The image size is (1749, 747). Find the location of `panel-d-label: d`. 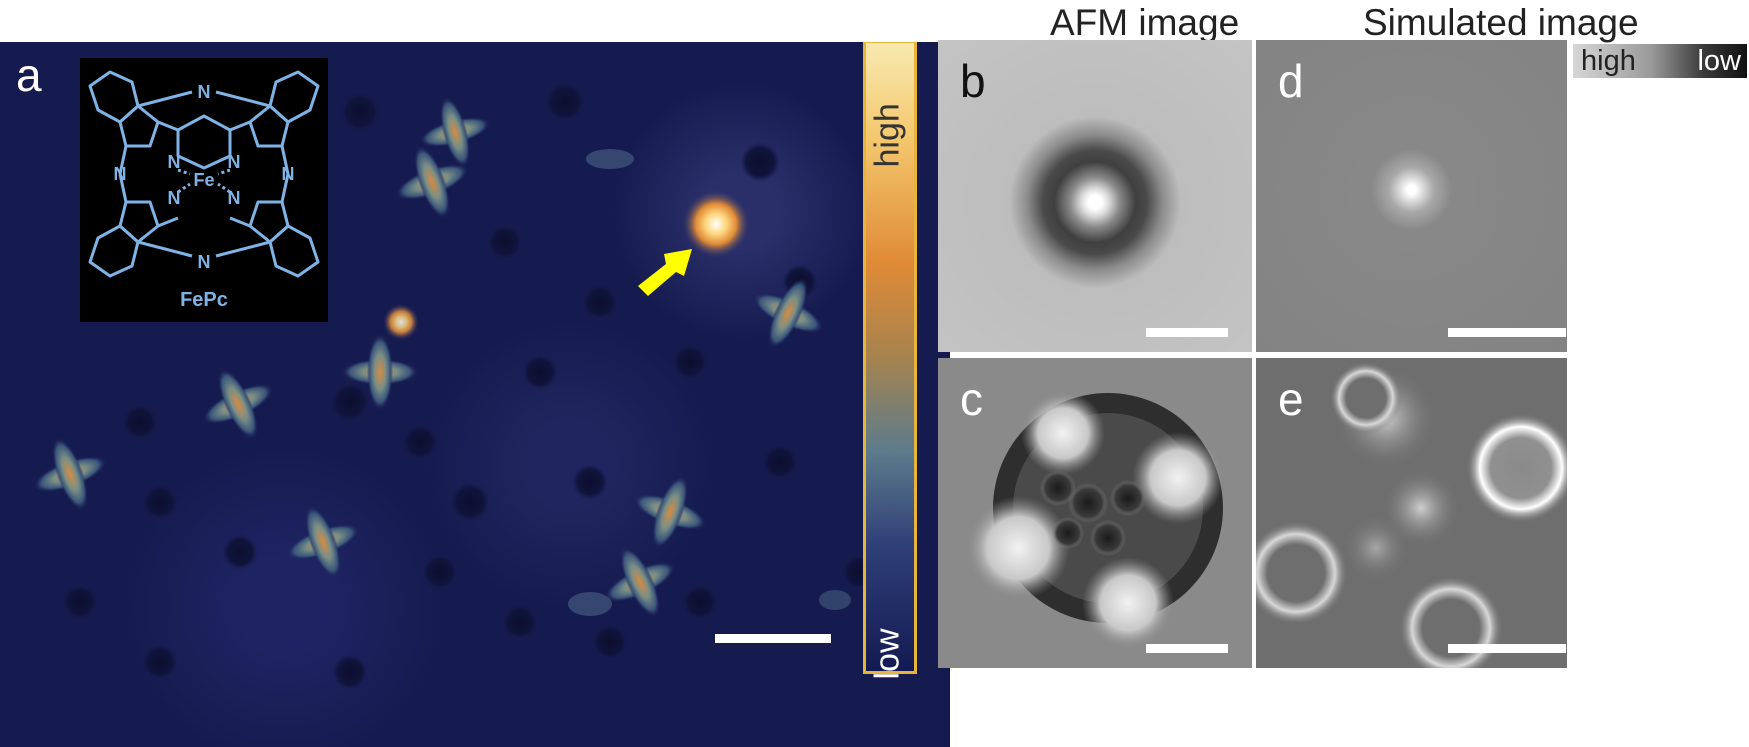

panel-d-label: d is located at coordinates (1291, 81).